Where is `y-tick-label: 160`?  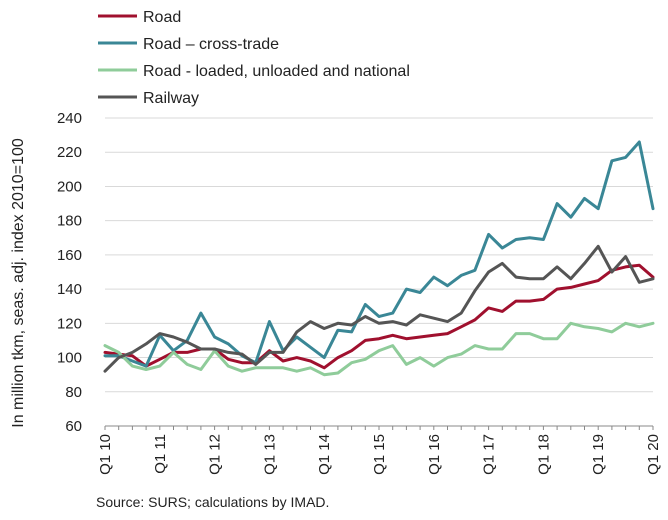 y-tick-label: 160 is located at coordinates (69, 255).